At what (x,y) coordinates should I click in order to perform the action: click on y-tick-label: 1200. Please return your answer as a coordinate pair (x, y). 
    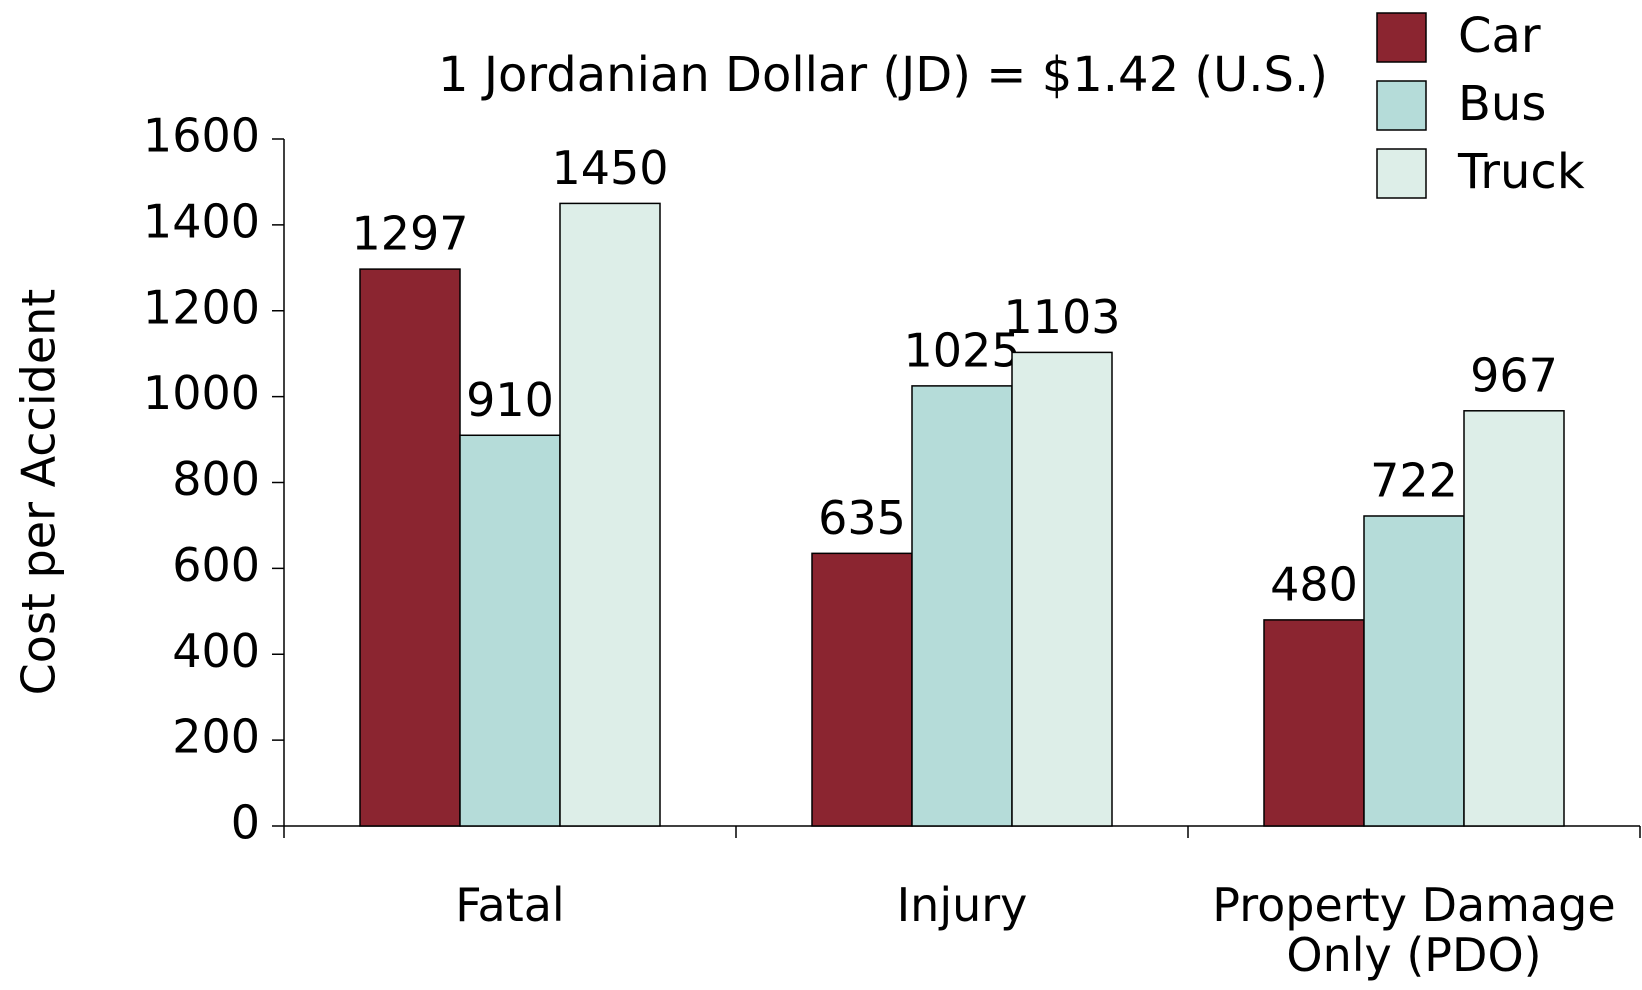
    Looking at the image, I should click on (201, 307).